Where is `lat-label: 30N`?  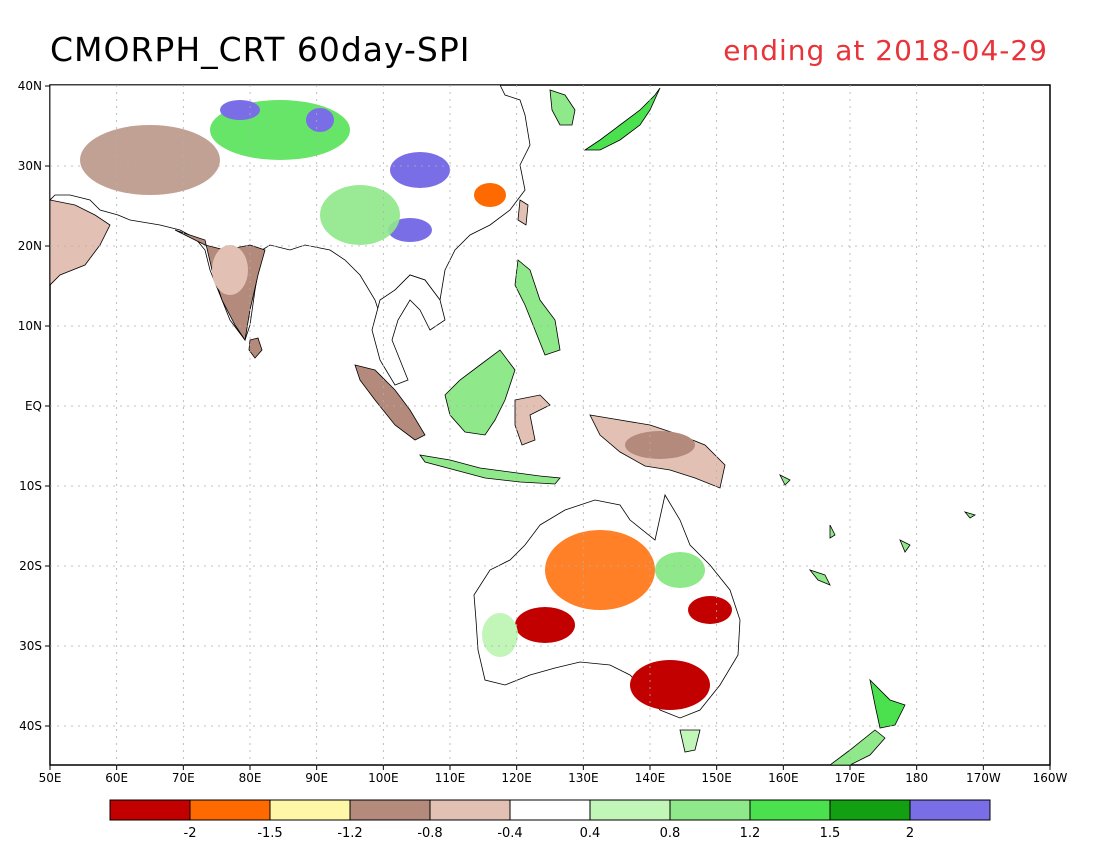 lat-label: 30N is located at coordinates (30, 166).